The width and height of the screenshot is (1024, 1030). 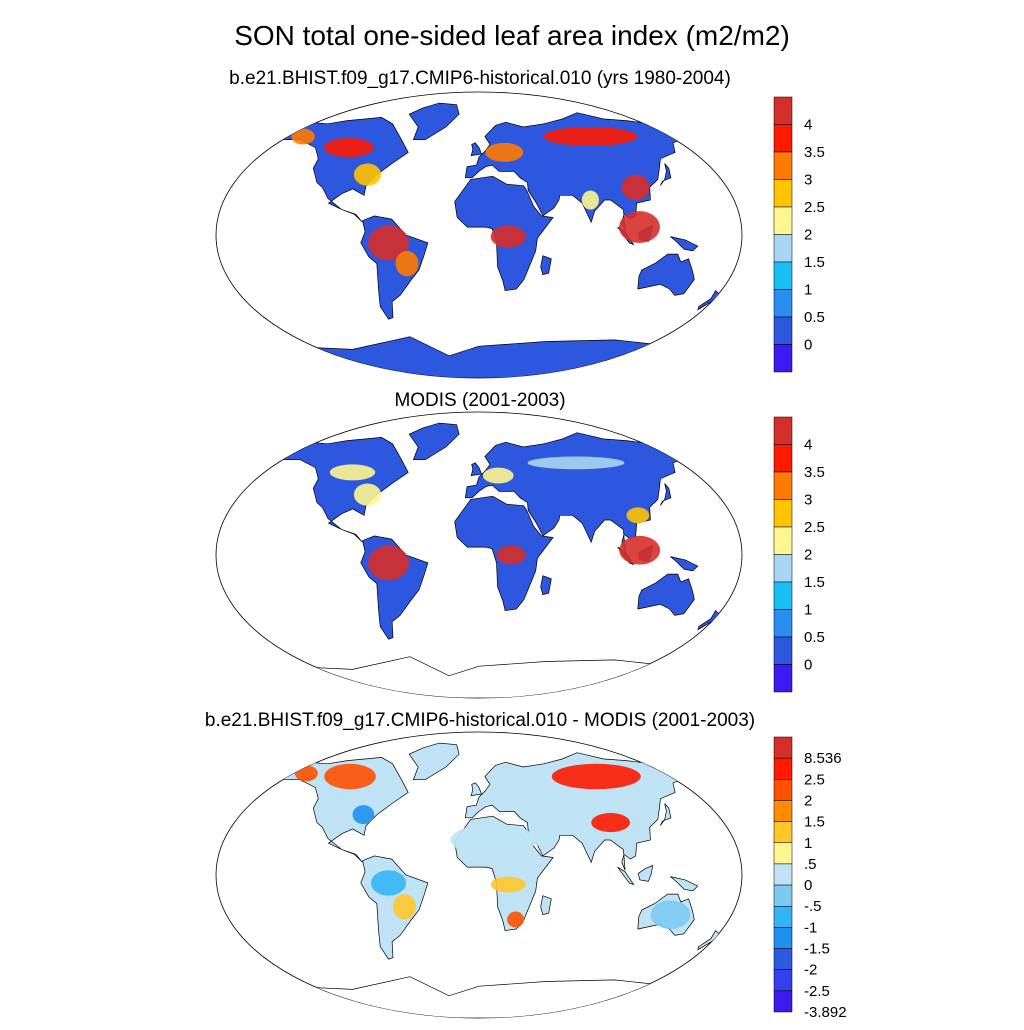 What do you see at coordinates (814, 637) in the screenshot?
I see `colorbar-tick-label: 0.5` at bounding box center [814, 637].